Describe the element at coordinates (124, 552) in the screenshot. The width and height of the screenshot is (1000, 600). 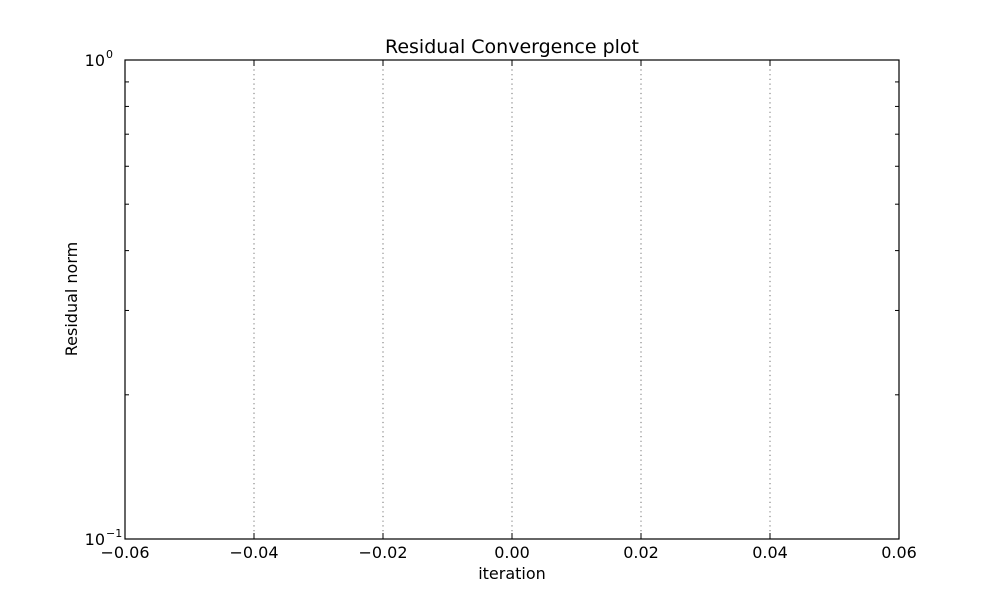
I see `x-tick-label: −0.06` at that location.